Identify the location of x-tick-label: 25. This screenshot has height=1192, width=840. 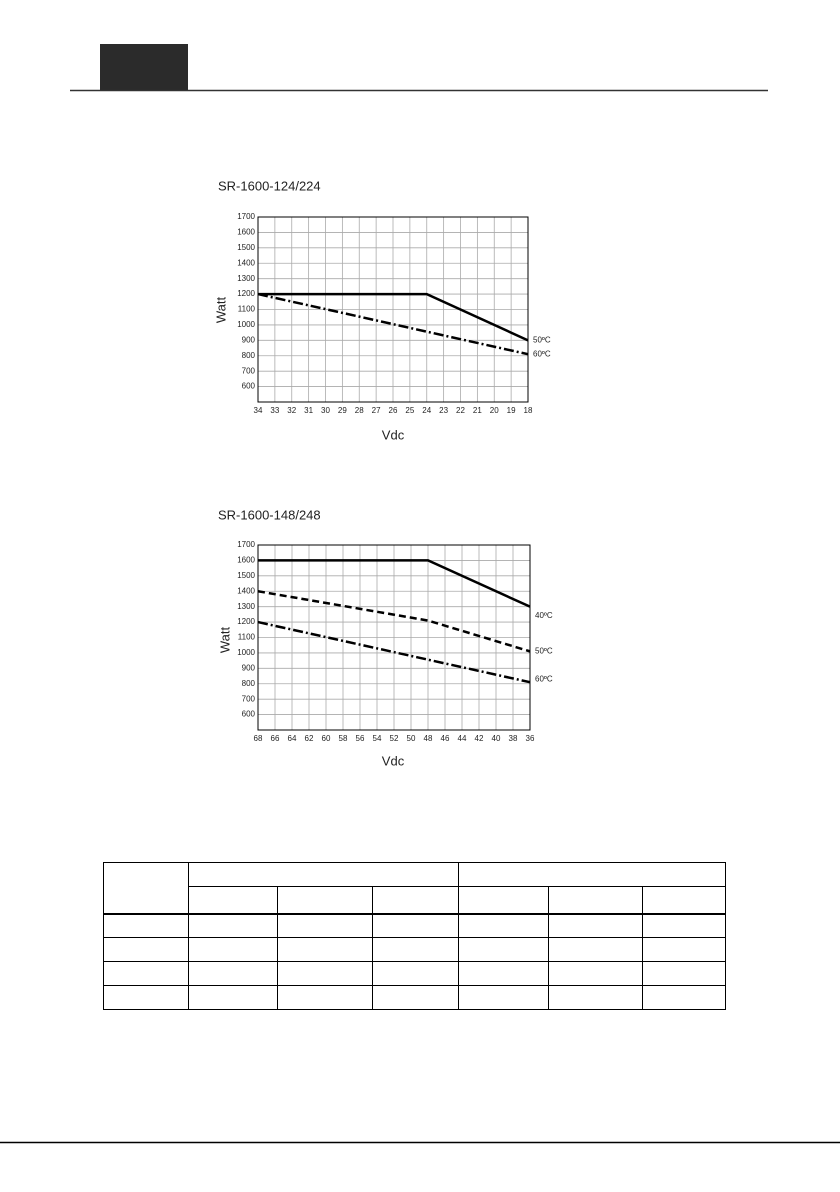
(409, 410).